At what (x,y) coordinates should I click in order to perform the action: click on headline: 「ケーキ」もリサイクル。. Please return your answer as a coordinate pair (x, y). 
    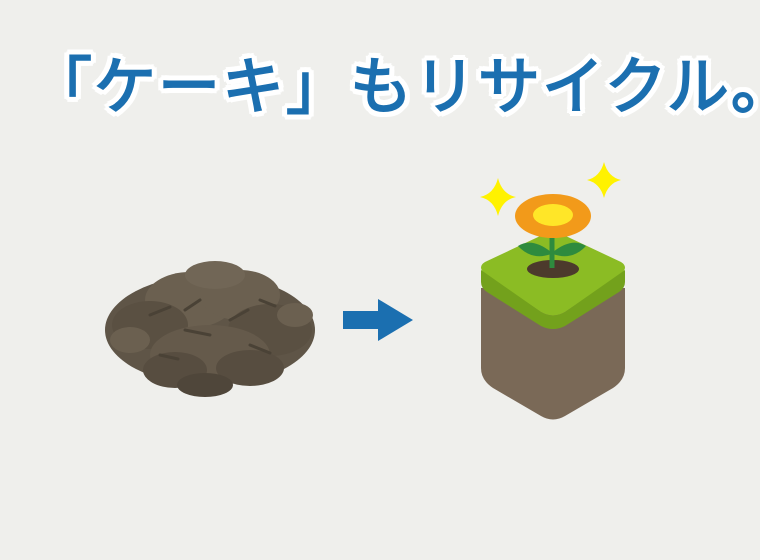
    Looking at the image, I should click on (395, 86).